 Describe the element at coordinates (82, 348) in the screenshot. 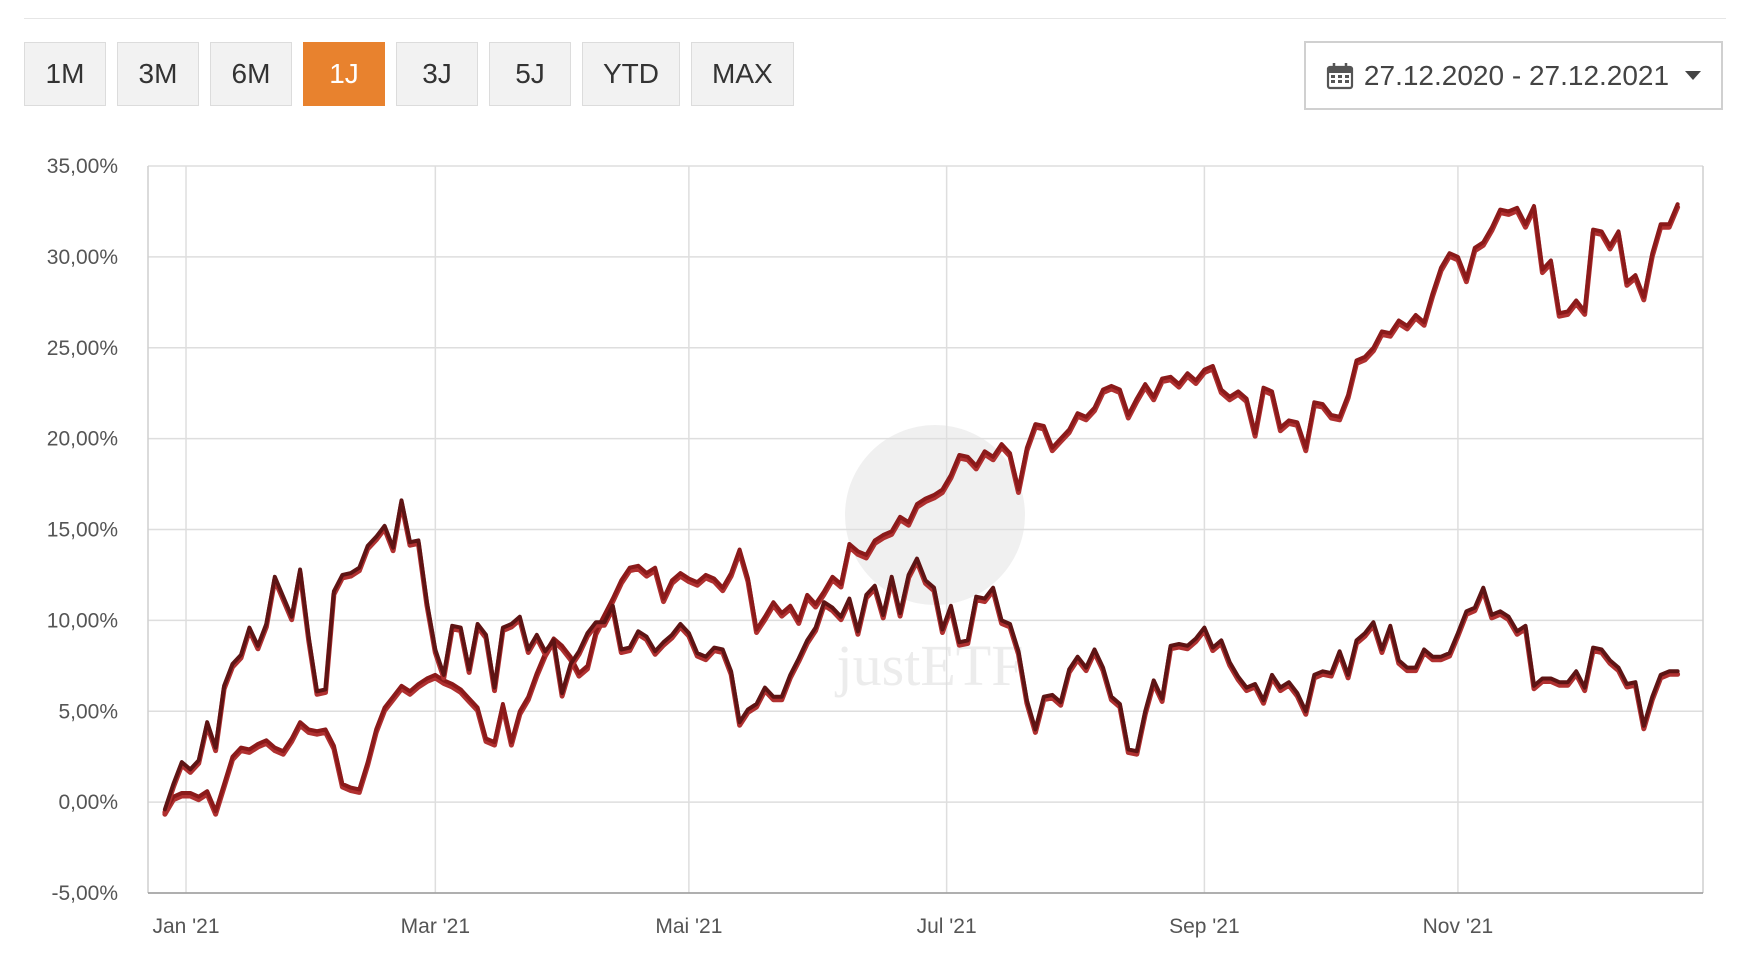

I see `y-tick-label: 25,00%` at that location.